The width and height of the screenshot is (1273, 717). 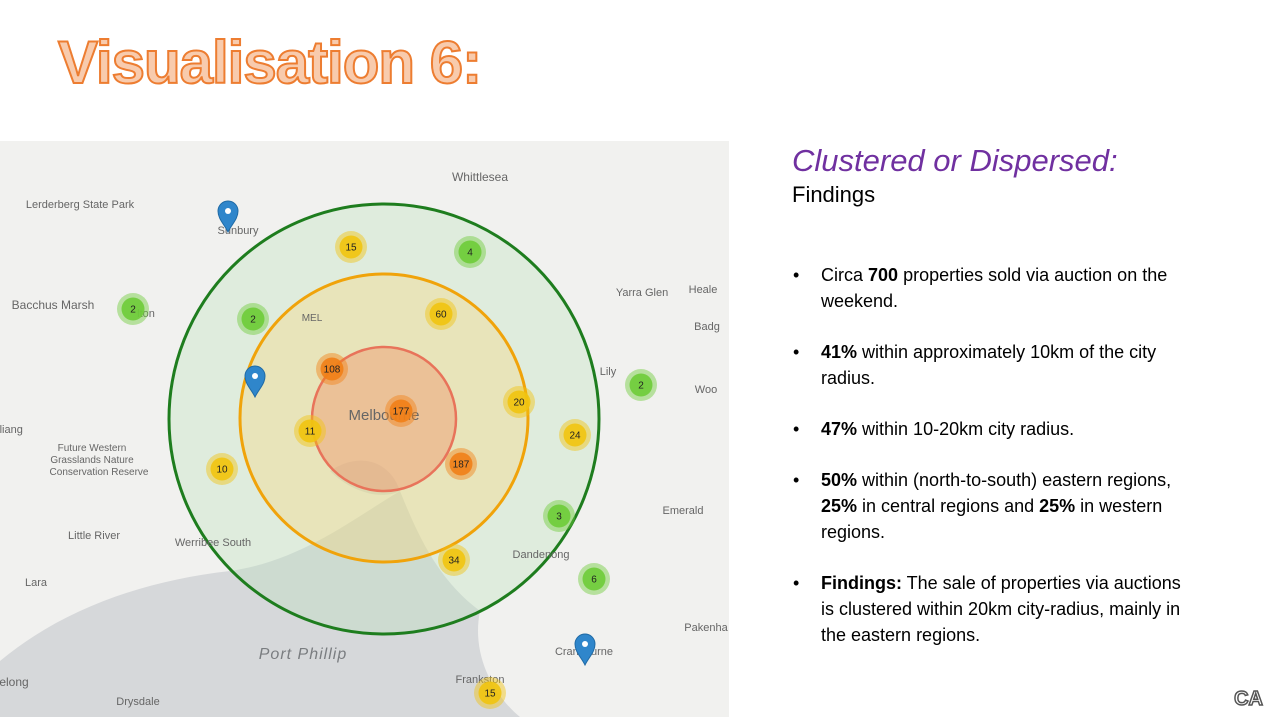 I want to click on place-label: Woo, so click(x=706, y=390).